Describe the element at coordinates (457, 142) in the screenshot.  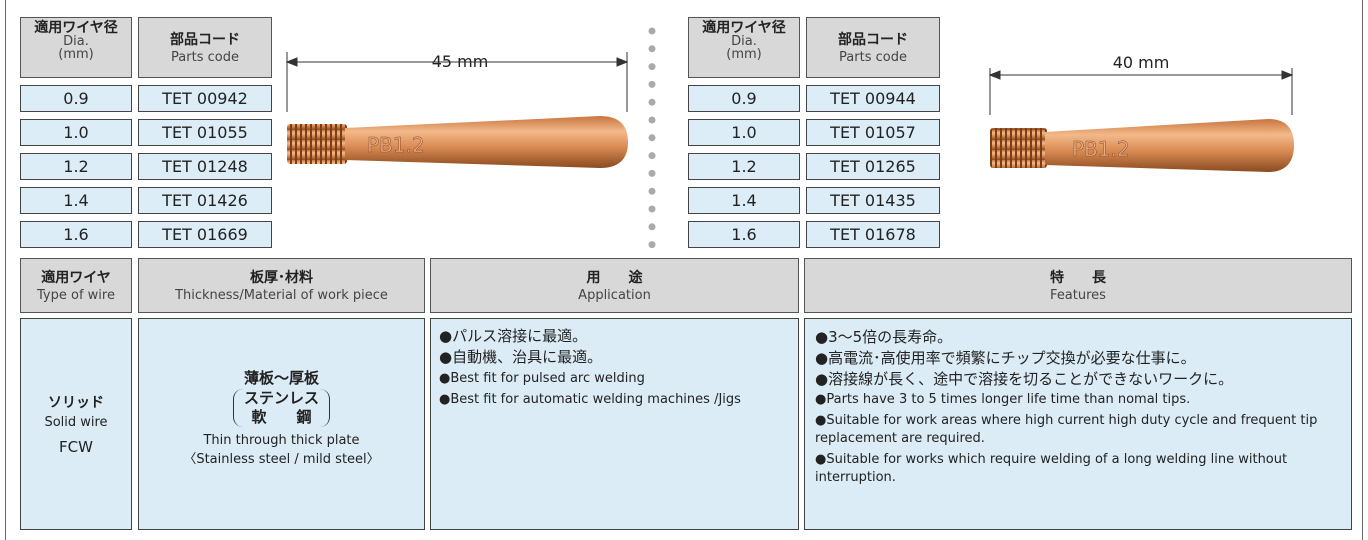
I see `left-tip: PB1.2` at that location.